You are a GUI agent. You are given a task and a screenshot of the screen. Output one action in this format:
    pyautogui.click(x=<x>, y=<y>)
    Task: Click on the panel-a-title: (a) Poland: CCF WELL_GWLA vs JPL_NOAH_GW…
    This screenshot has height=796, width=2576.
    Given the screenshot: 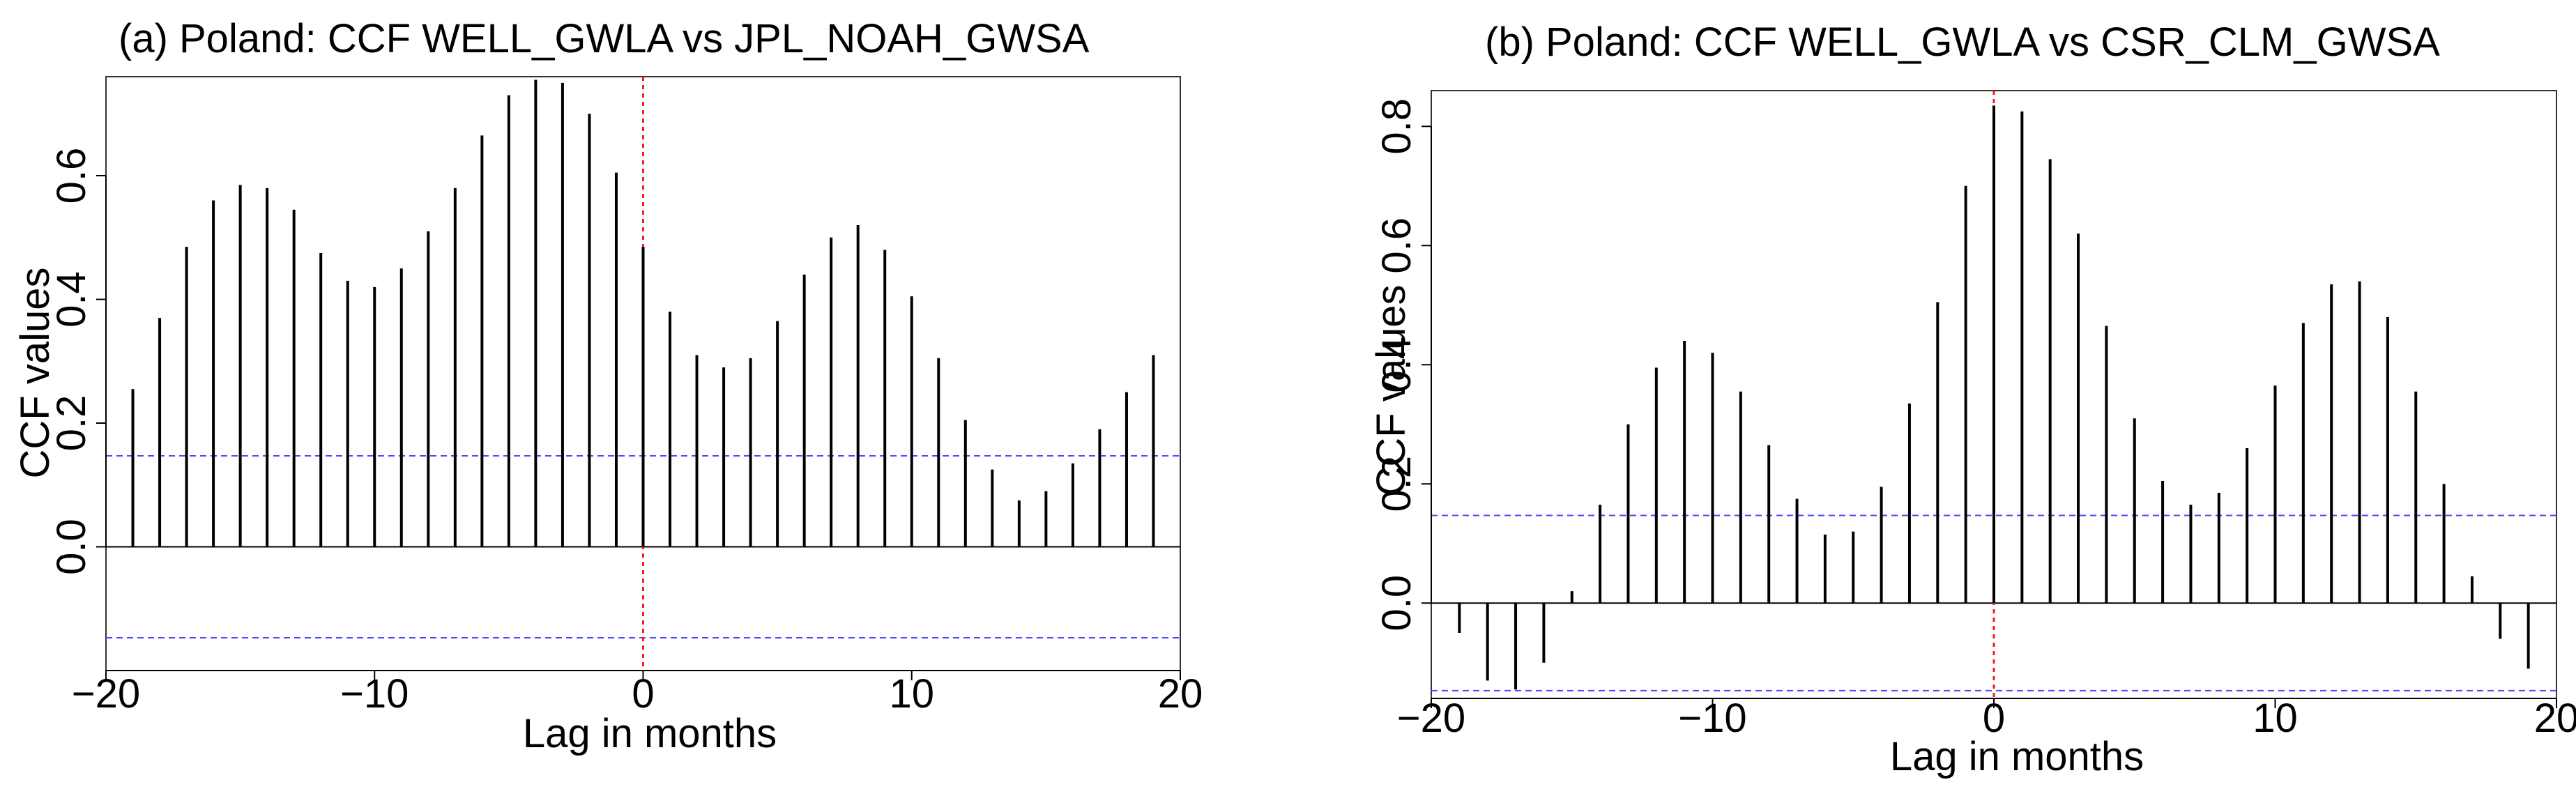 What is the action you would take?
    pyautogui.click(x=605, y=39)
    